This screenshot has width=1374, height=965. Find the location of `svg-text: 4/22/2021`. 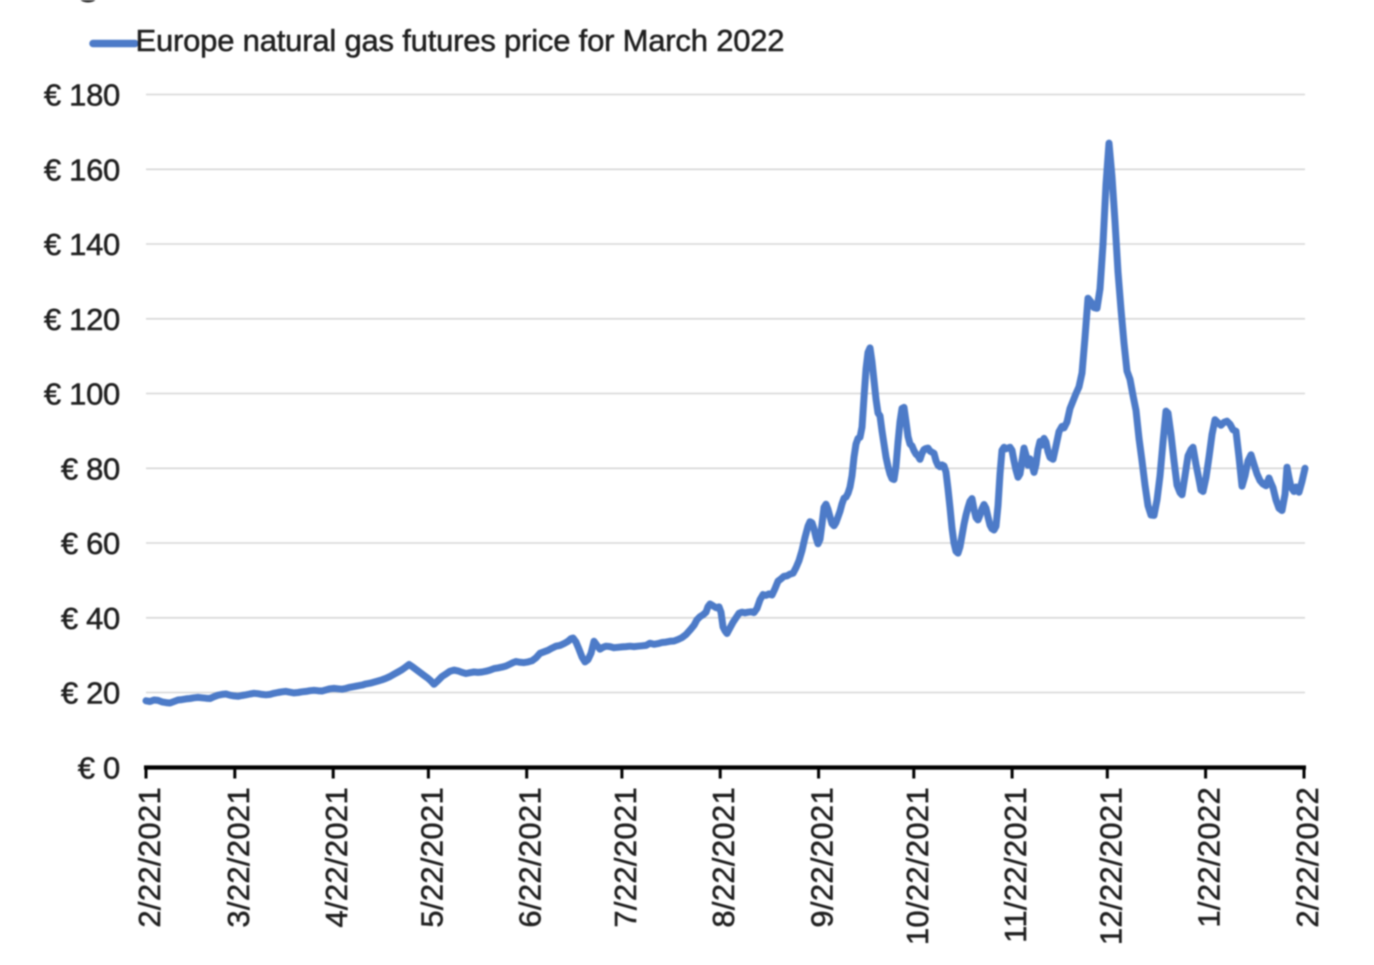

svg-text: 4/22/2021 is located at coordinates (336, 857).